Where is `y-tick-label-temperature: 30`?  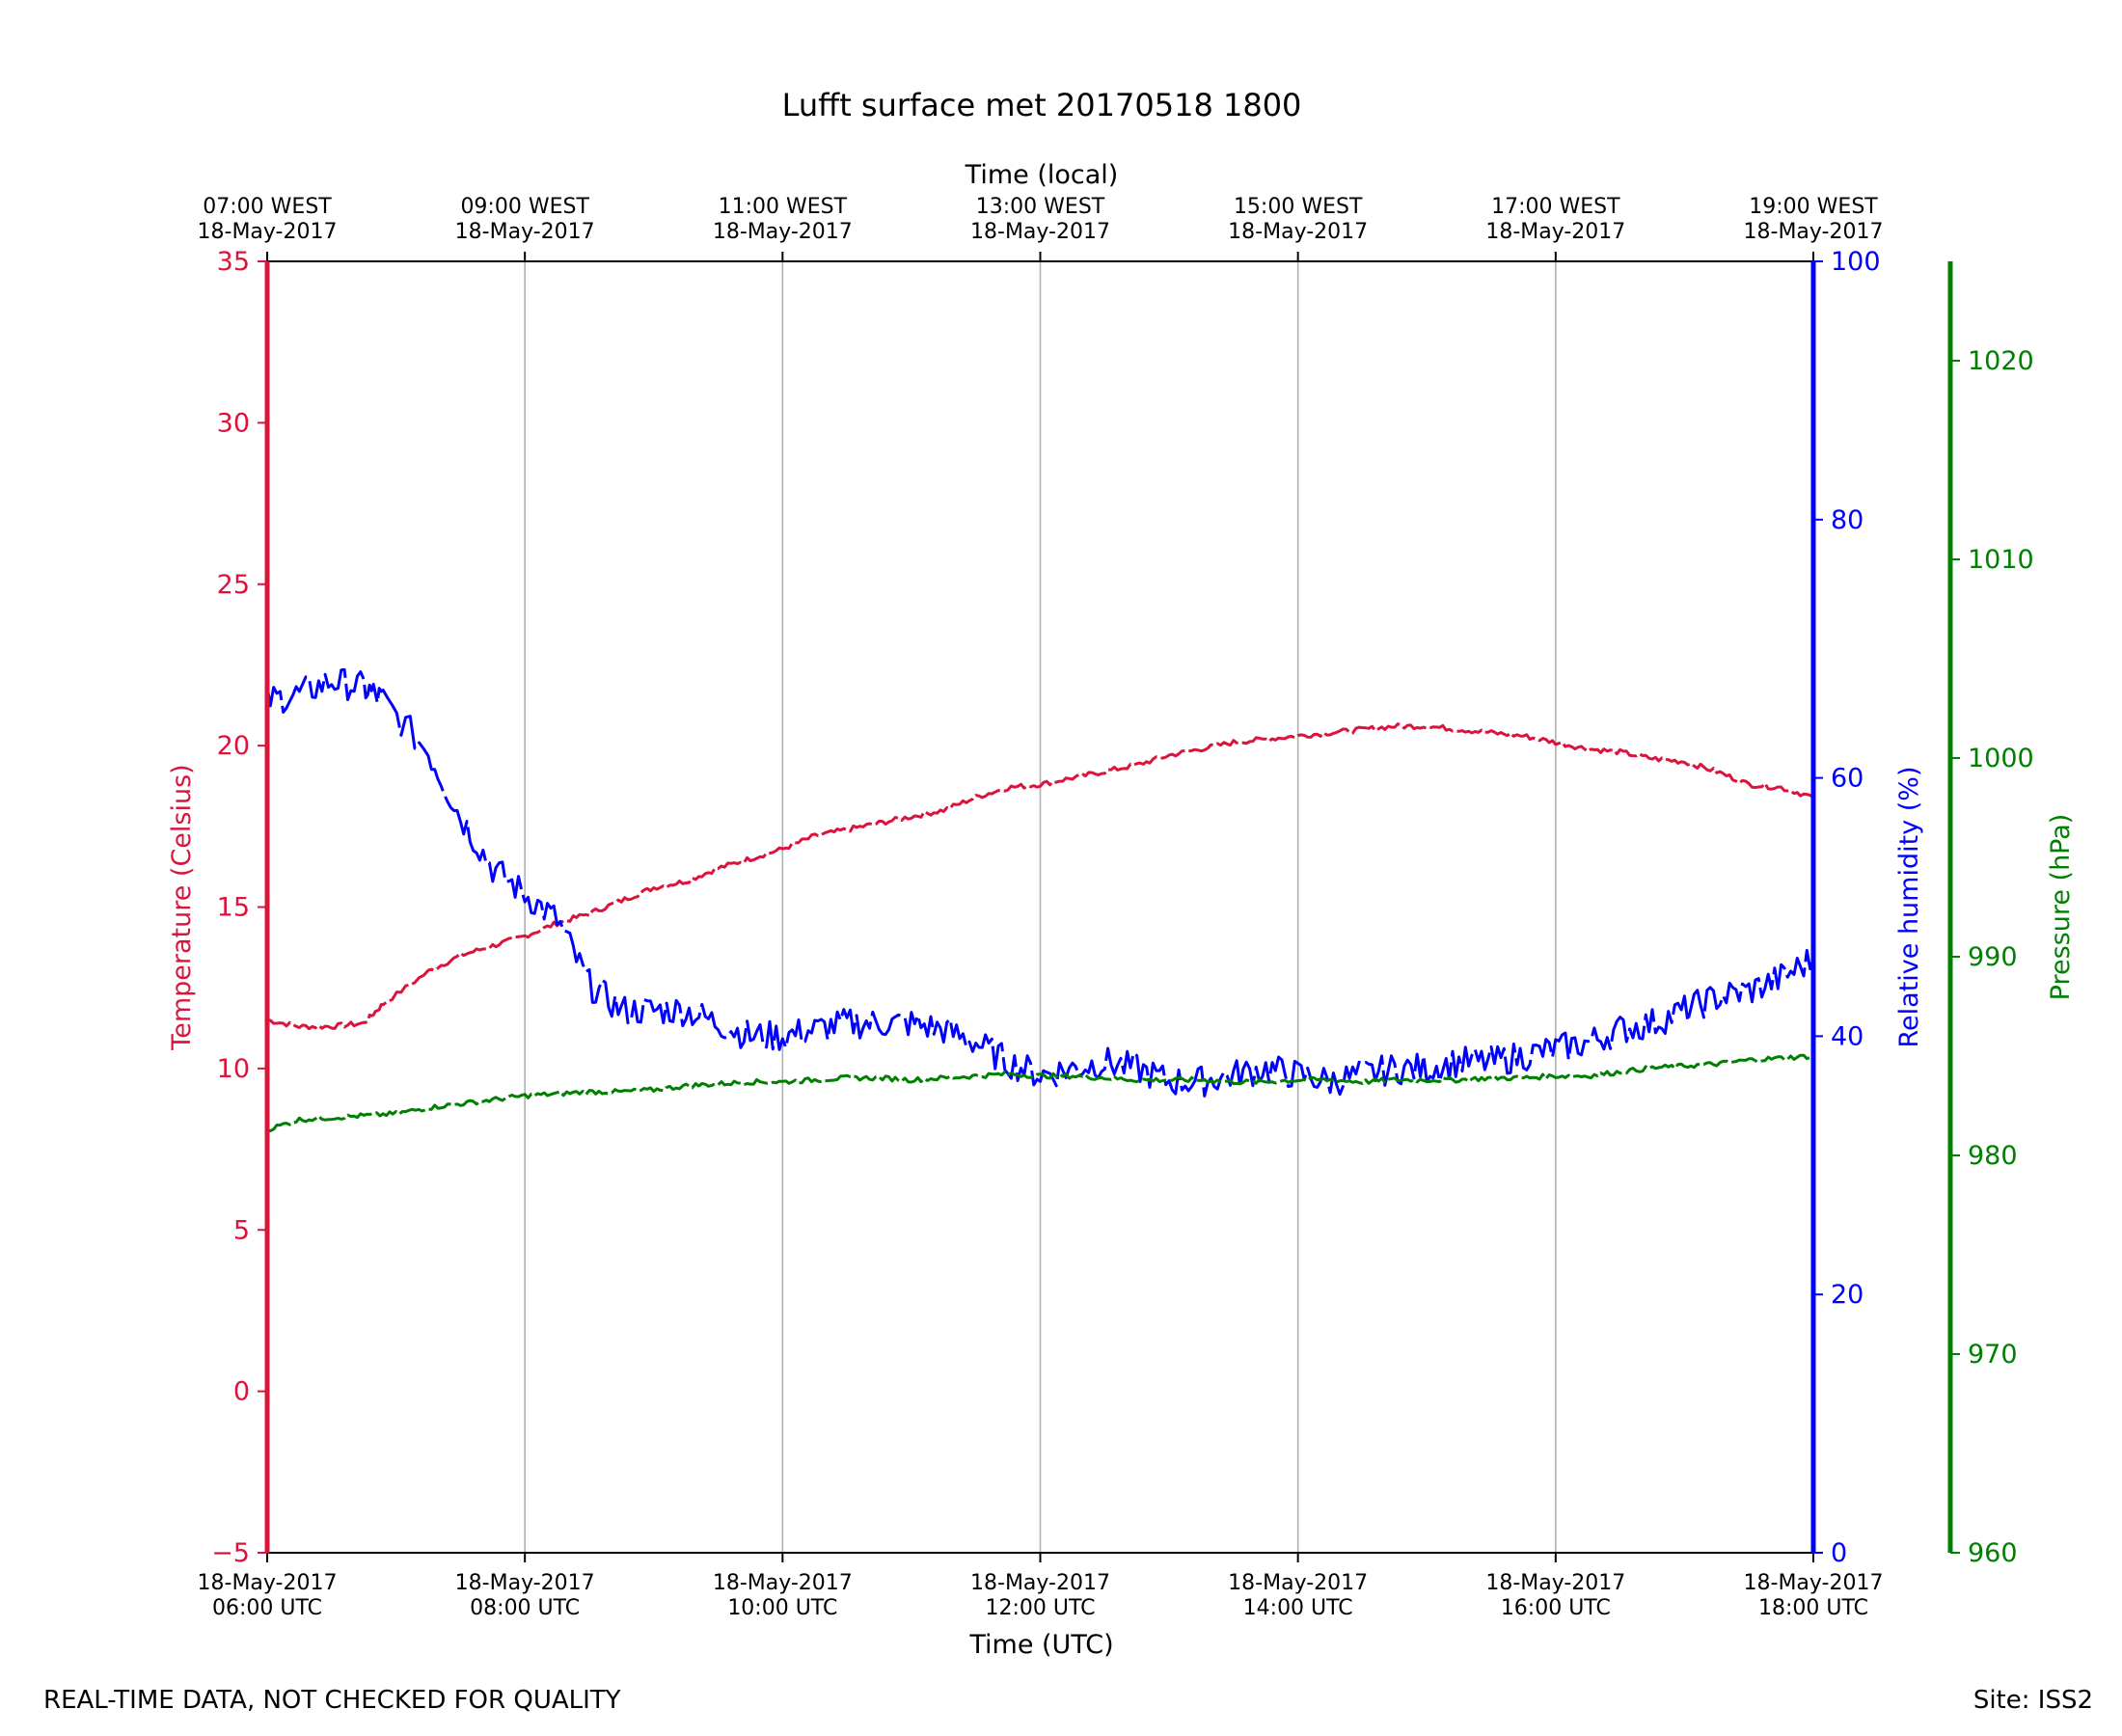 y-tick-label-temperature: 30 is located at coordinates (234, 423).